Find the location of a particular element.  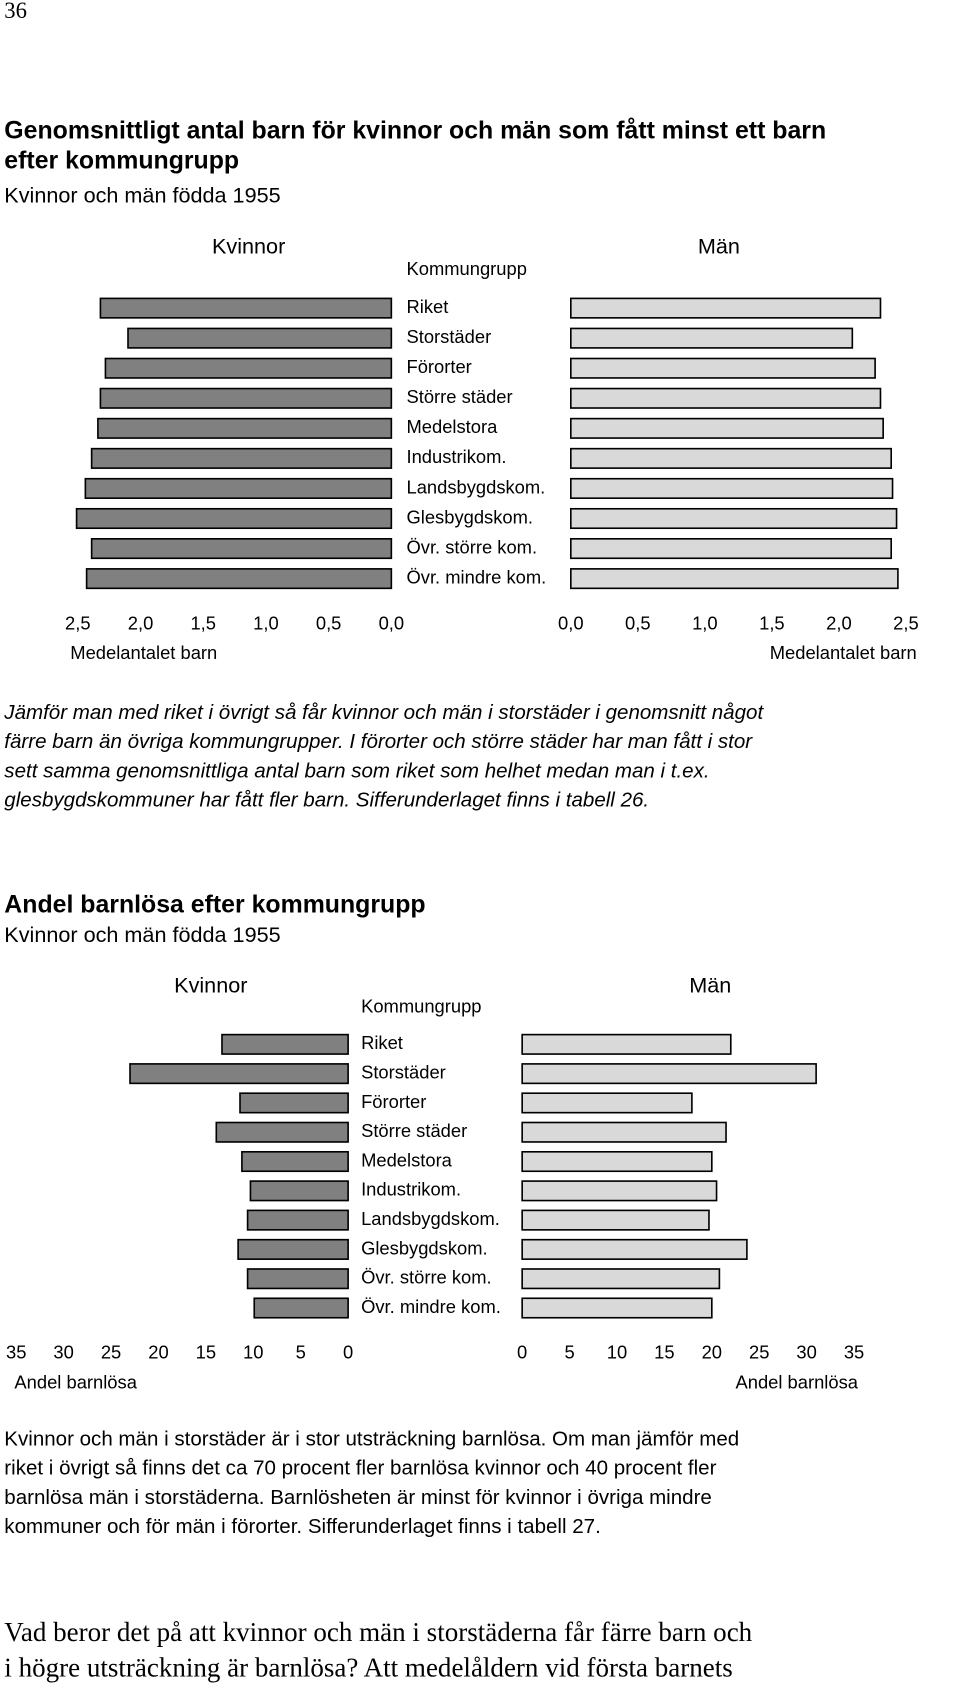

chart-title: Andel barnlösa efter kommungrupp is located at coordinates (214, 905).